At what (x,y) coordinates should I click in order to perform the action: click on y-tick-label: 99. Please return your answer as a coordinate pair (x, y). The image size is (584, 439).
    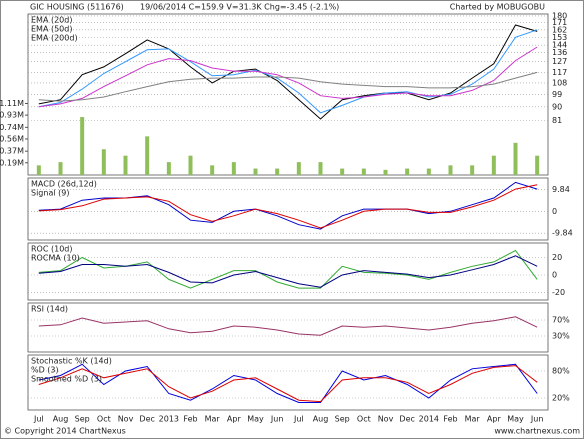
    Looking at the image, I should click on (557, 94).